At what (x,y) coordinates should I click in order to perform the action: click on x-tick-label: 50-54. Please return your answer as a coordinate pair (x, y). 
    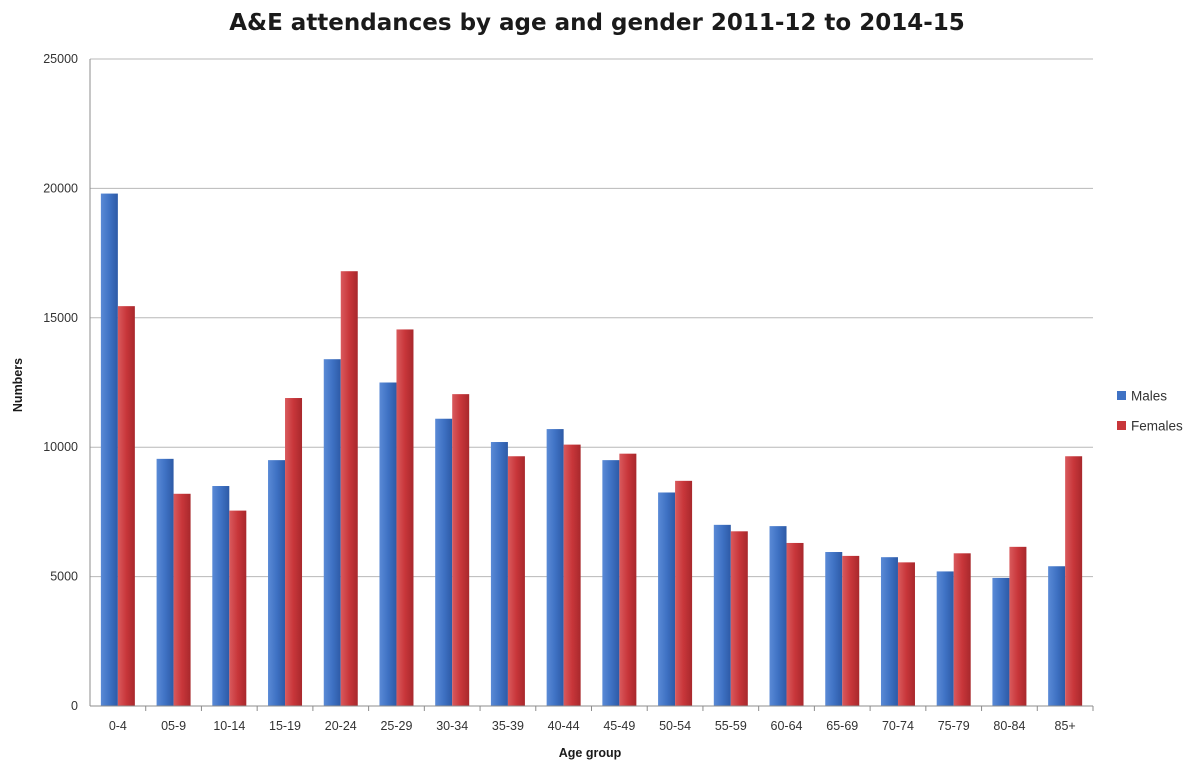
    Looking at the image, I should click on (675, 726).